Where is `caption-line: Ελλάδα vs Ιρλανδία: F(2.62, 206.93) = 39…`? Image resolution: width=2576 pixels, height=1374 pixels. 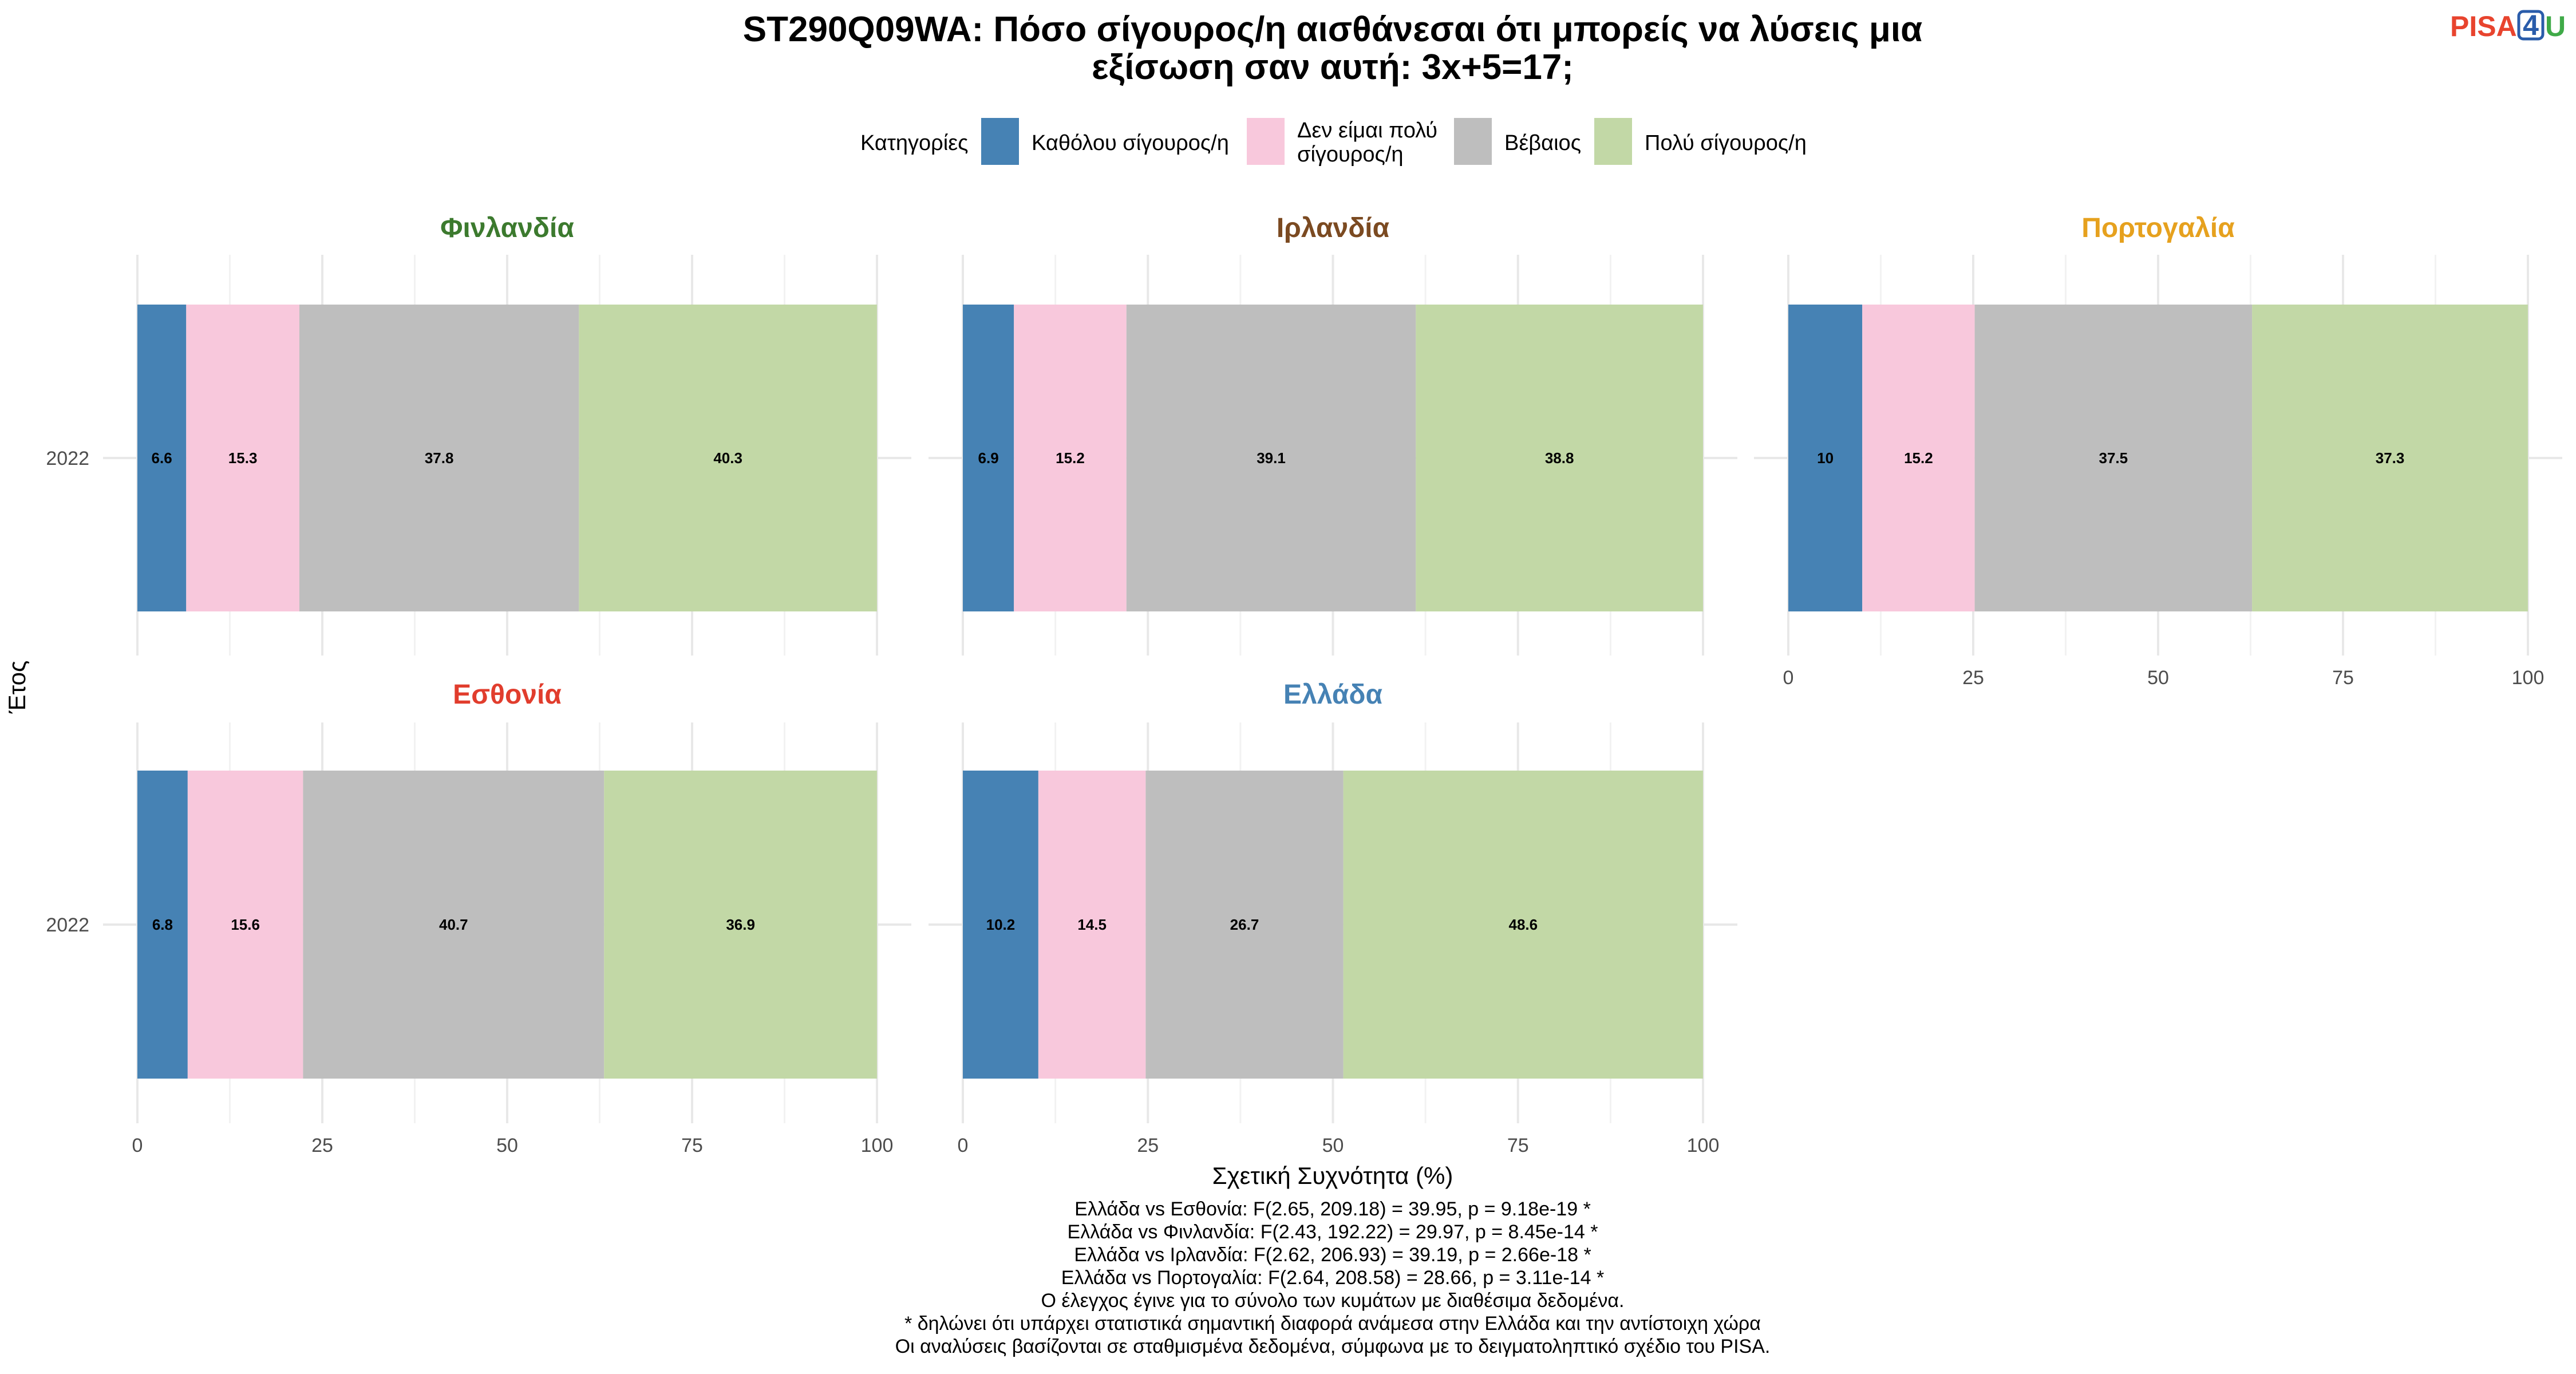 caption-line: Ελλάδα vs Ιρλανδία: F(2.62, 206.93) = 39… is located at coordinates (1332, 1255).